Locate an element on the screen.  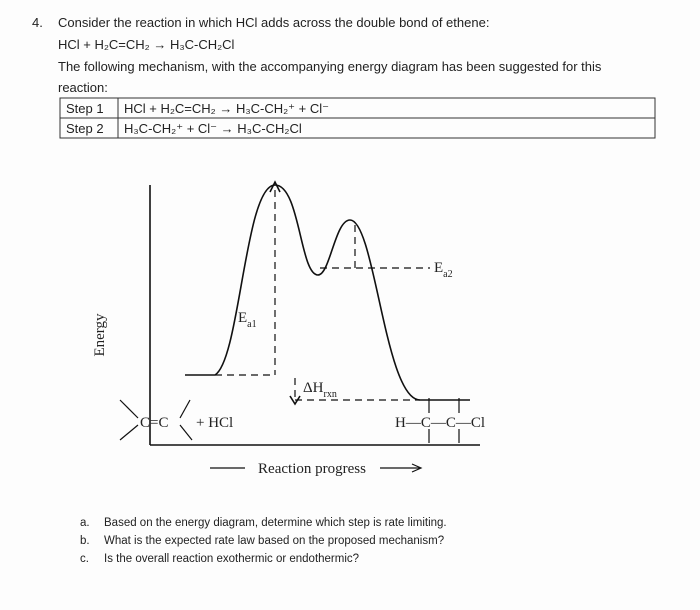
table-cell: HCl + H₂C=CH₂ → H₃C-CH₂⁺ + Cl⁻ is located at coordinates (226, 108).